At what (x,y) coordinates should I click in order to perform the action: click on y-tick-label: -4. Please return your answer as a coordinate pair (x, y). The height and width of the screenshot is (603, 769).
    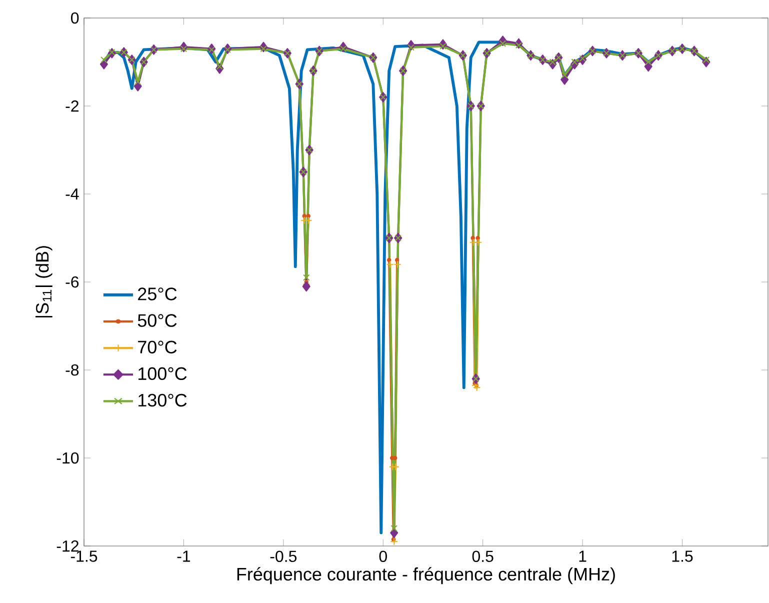
    Looking at the image, I should click on (72, 194).